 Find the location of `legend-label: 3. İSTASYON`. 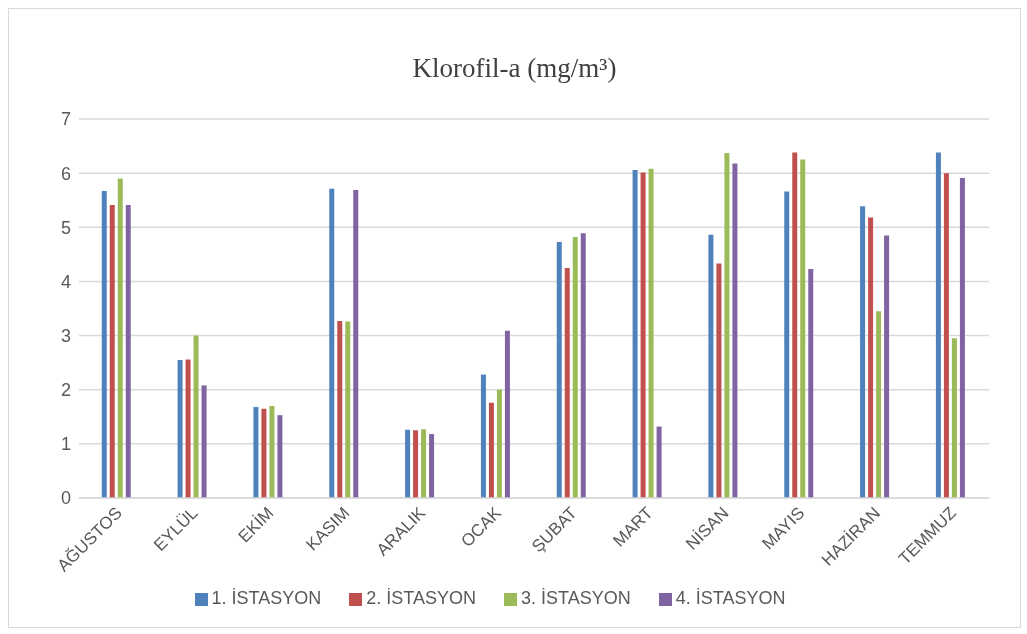

legend-label: 3. İSTASYON is located at coordinates (576, 598).